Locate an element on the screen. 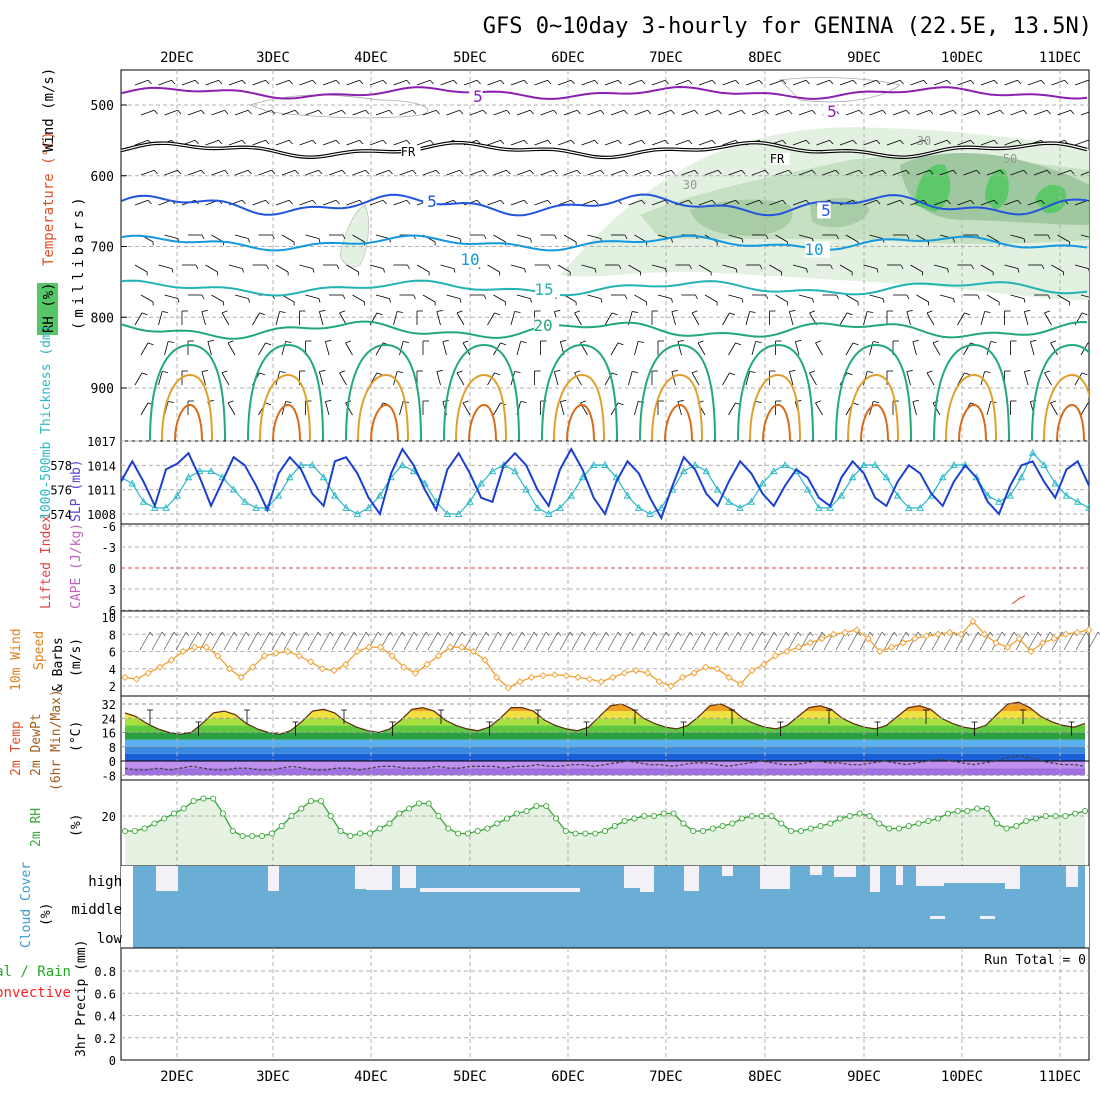 This screenshot has width=1100, height=1100. ylabel-cloud: Cloud Cover is located at coordinates (26, 905).